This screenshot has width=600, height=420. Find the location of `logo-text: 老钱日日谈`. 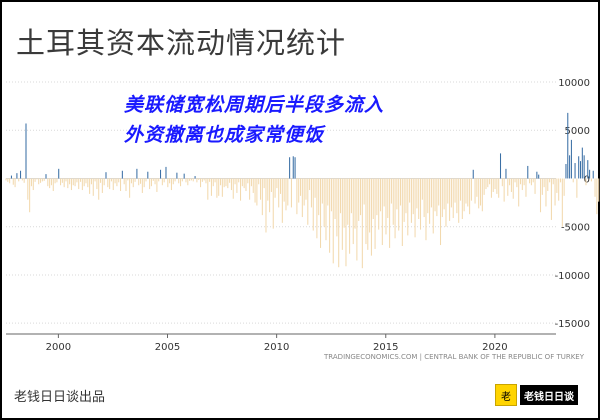

logo-text: 老钱日日谈 is located at coordinates (549, 395).